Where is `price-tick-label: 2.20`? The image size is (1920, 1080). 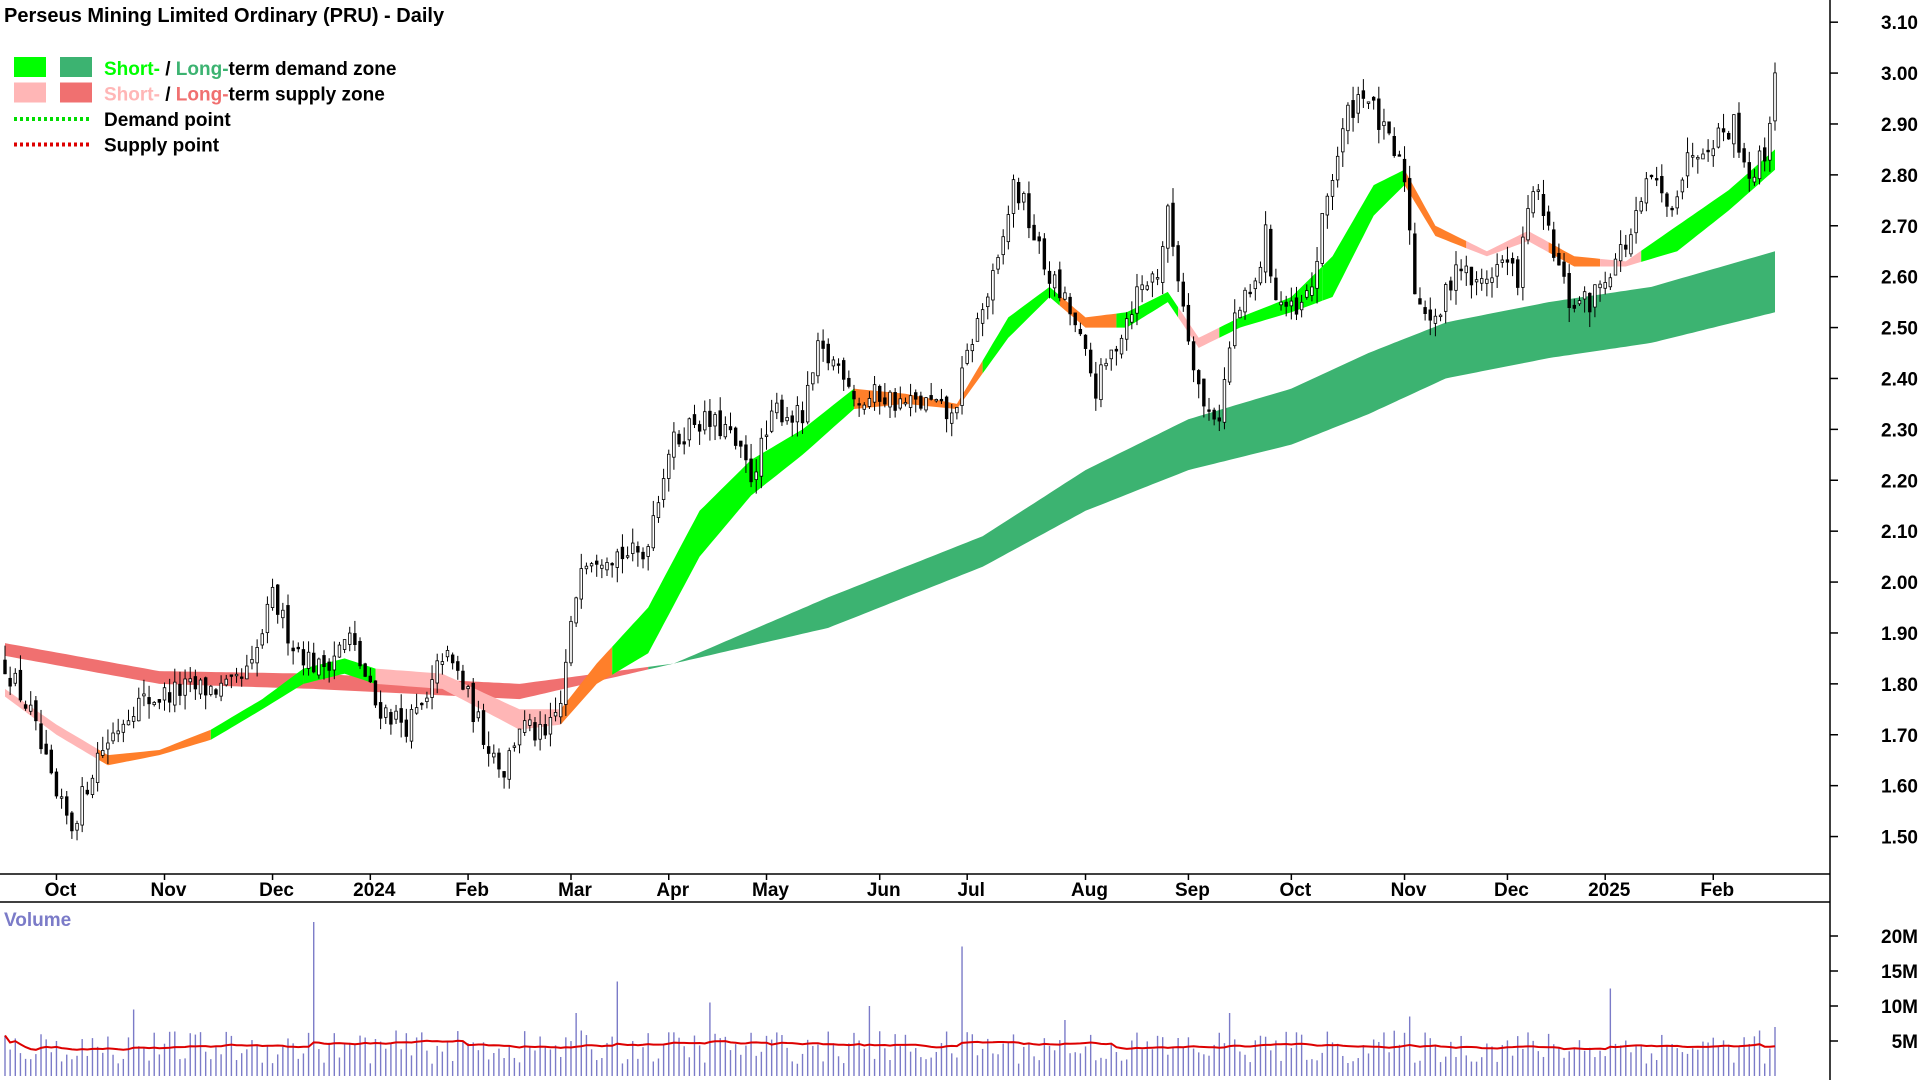 price-tick-label: 2.20 is located at coordinates (1899, 481).